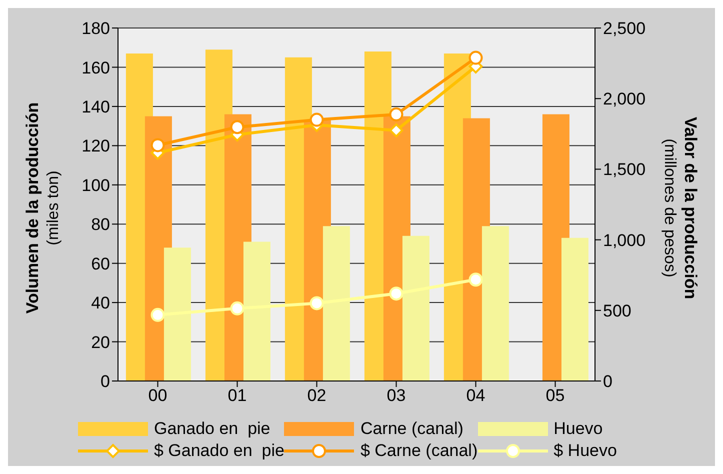 The height and width of the screenshot is (474, 723). What do you see at coordinates (574, 309) in the screenshot?
I see `bar` at bounding box center [574, 309].